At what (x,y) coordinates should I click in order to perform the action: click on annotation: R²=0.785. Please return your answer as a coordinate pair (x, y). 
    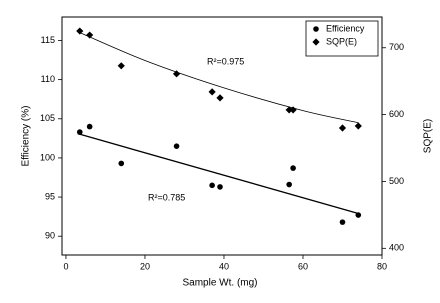
    Looking at the image, I should click on (166, 197).